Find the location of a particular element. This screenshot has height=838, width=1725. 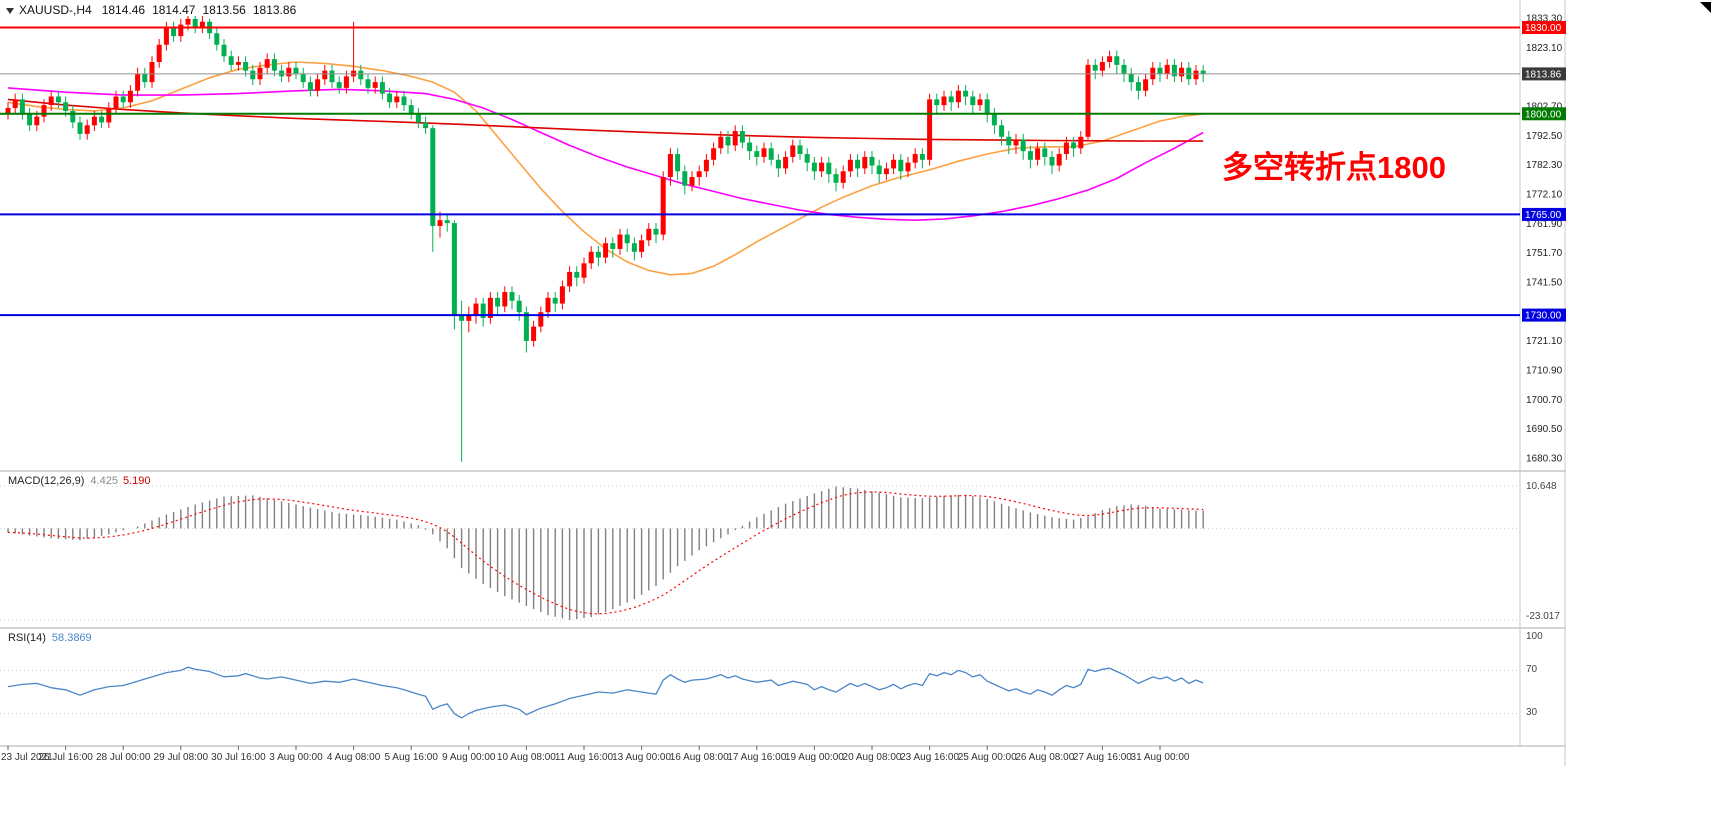

rsi-name: RSI(14) is located at coordinates (27, 638).